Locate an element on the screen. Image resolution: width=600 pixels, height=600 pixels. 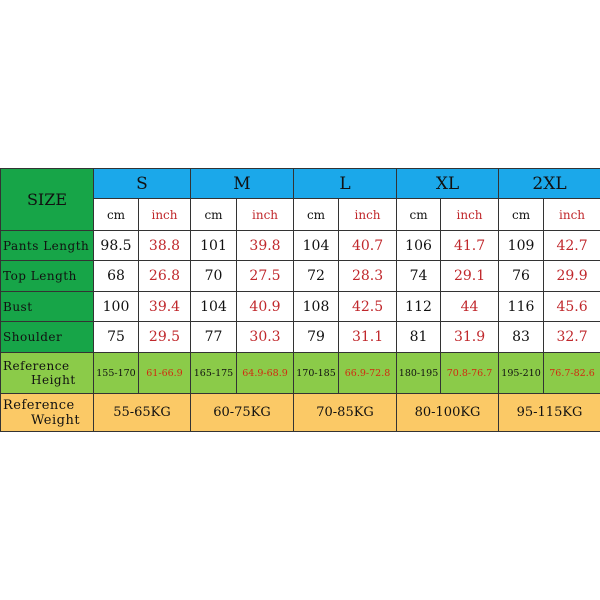
cm-value: 101 is located at coordinates (213, 245).